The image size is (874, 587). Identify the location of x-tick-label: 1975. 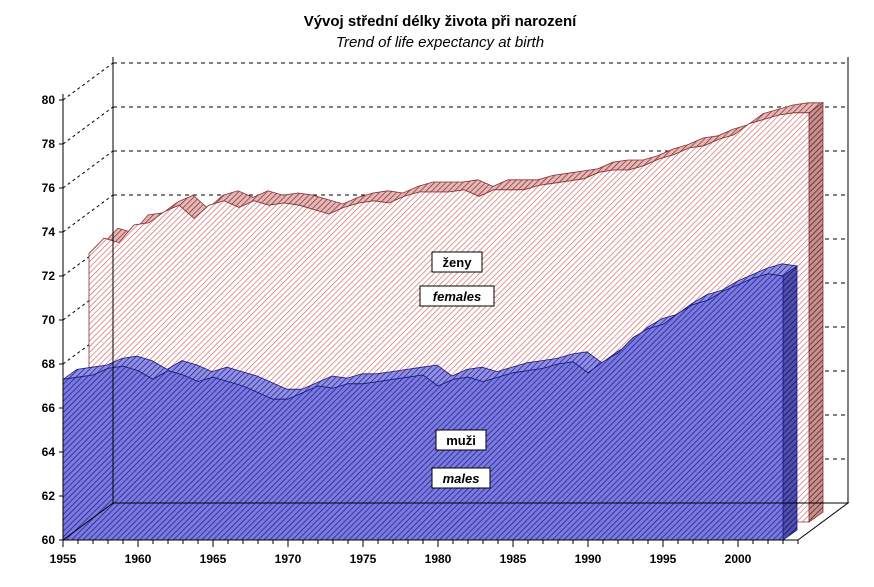
(363, 559).